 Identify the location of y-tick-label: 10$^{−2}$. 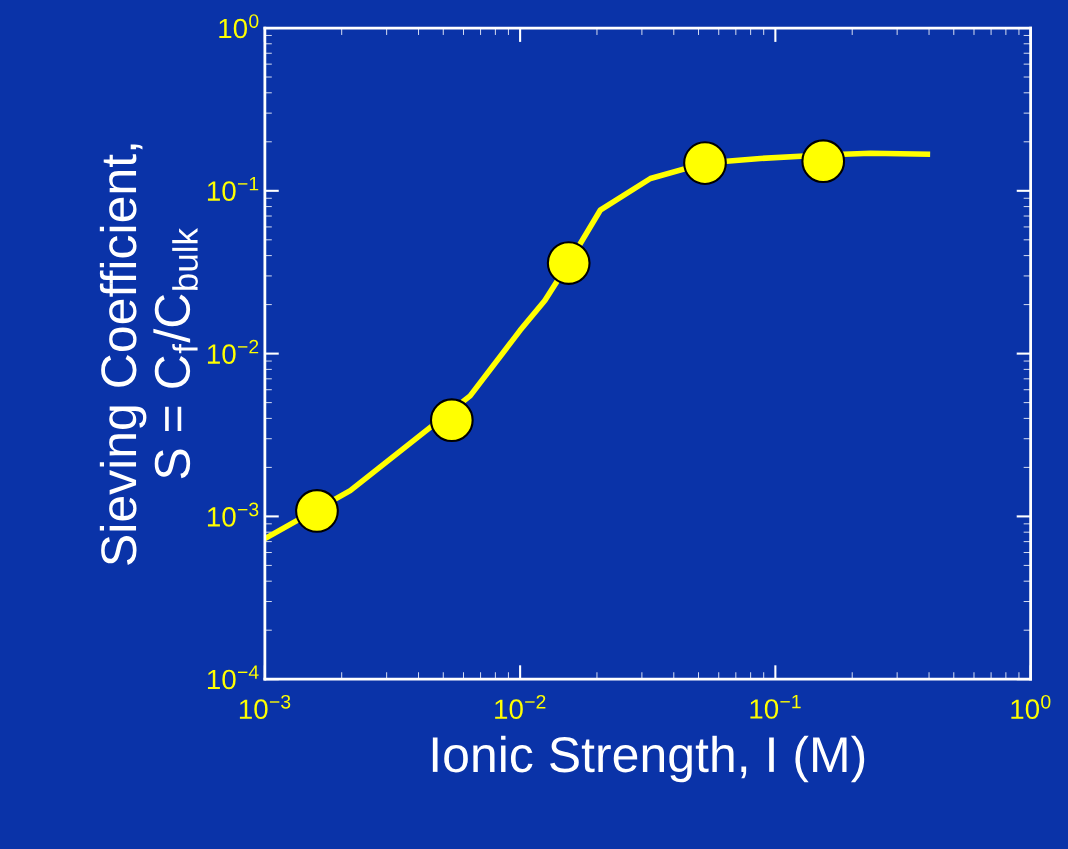
(233, 351).